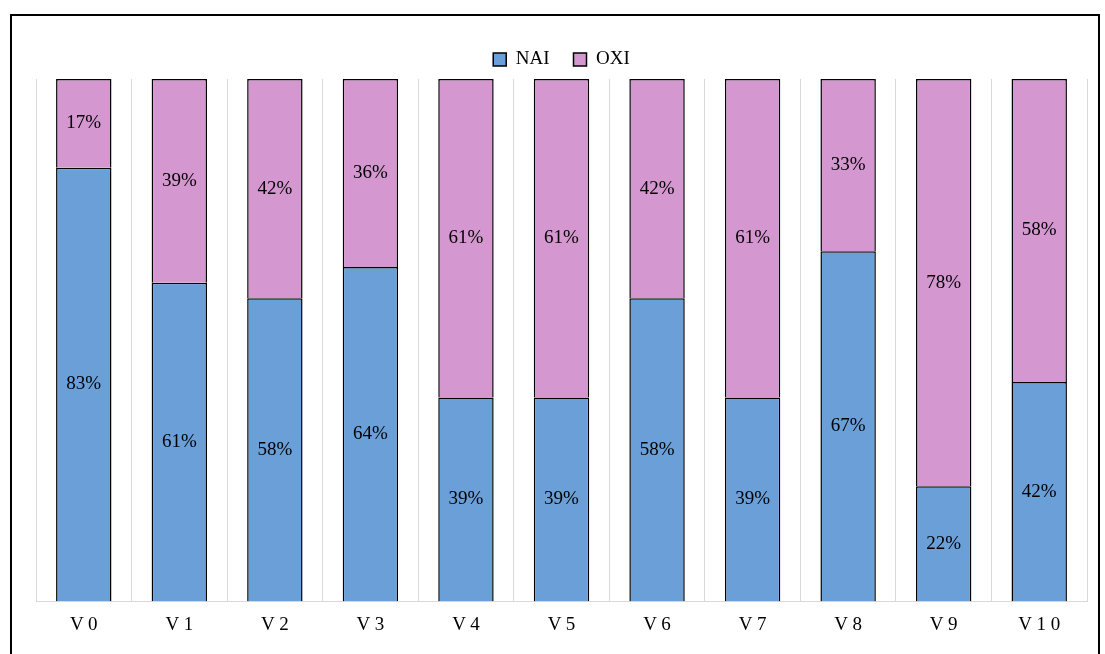 This screenshot has width=1105, height=654. What do you see at coordinates (370, 623) in the screenshot?
I see `x-tick-label: V 3` at bounding box center [370, 623].